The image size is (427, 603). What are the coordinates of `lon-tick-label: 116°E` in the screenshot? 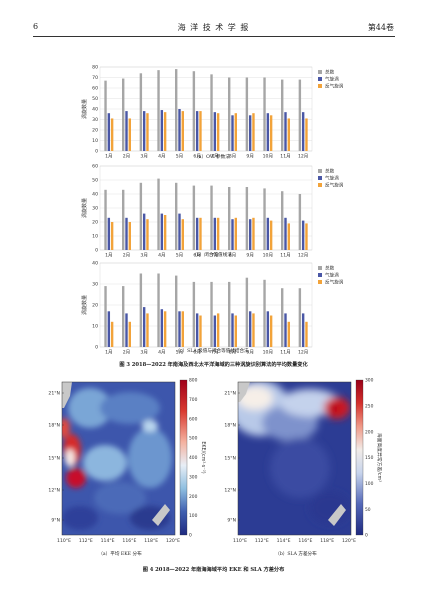 It's located at (129, 541).